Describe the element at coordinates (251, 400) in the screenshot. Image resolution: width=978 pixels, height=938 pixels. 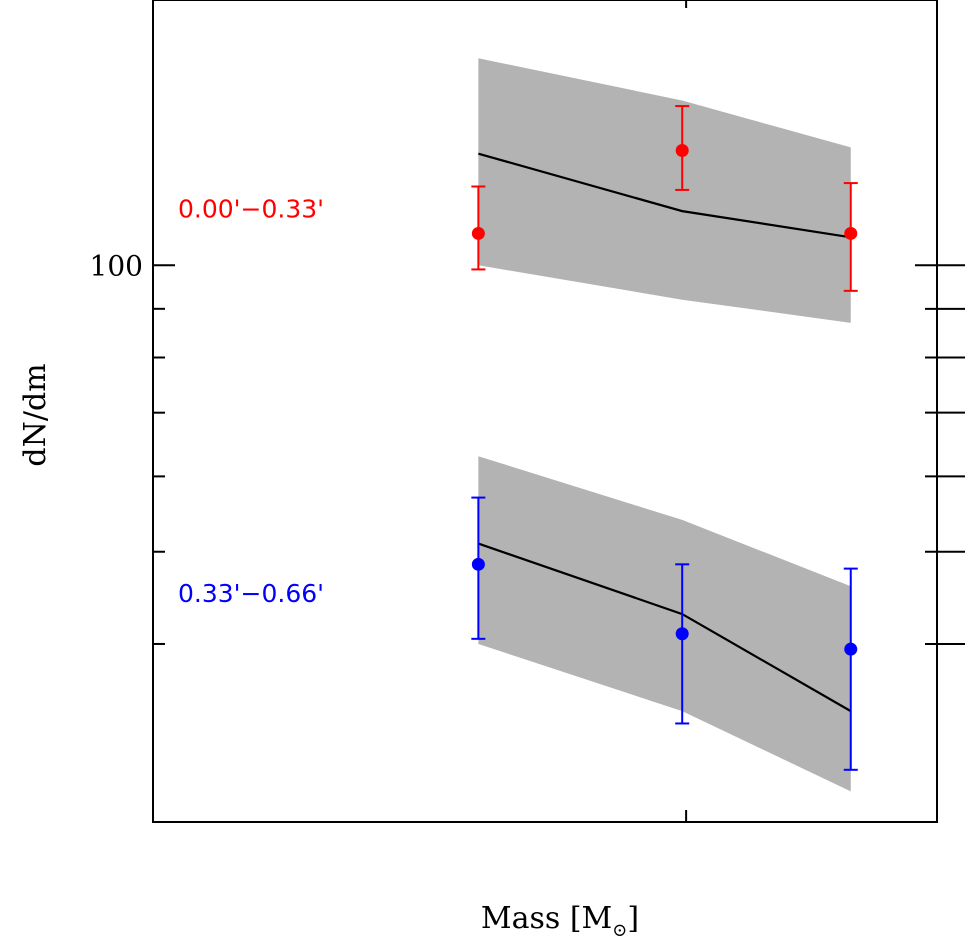
I see `series-labels: 0.00'−0.33' 0.33'−0.66'` at that location.